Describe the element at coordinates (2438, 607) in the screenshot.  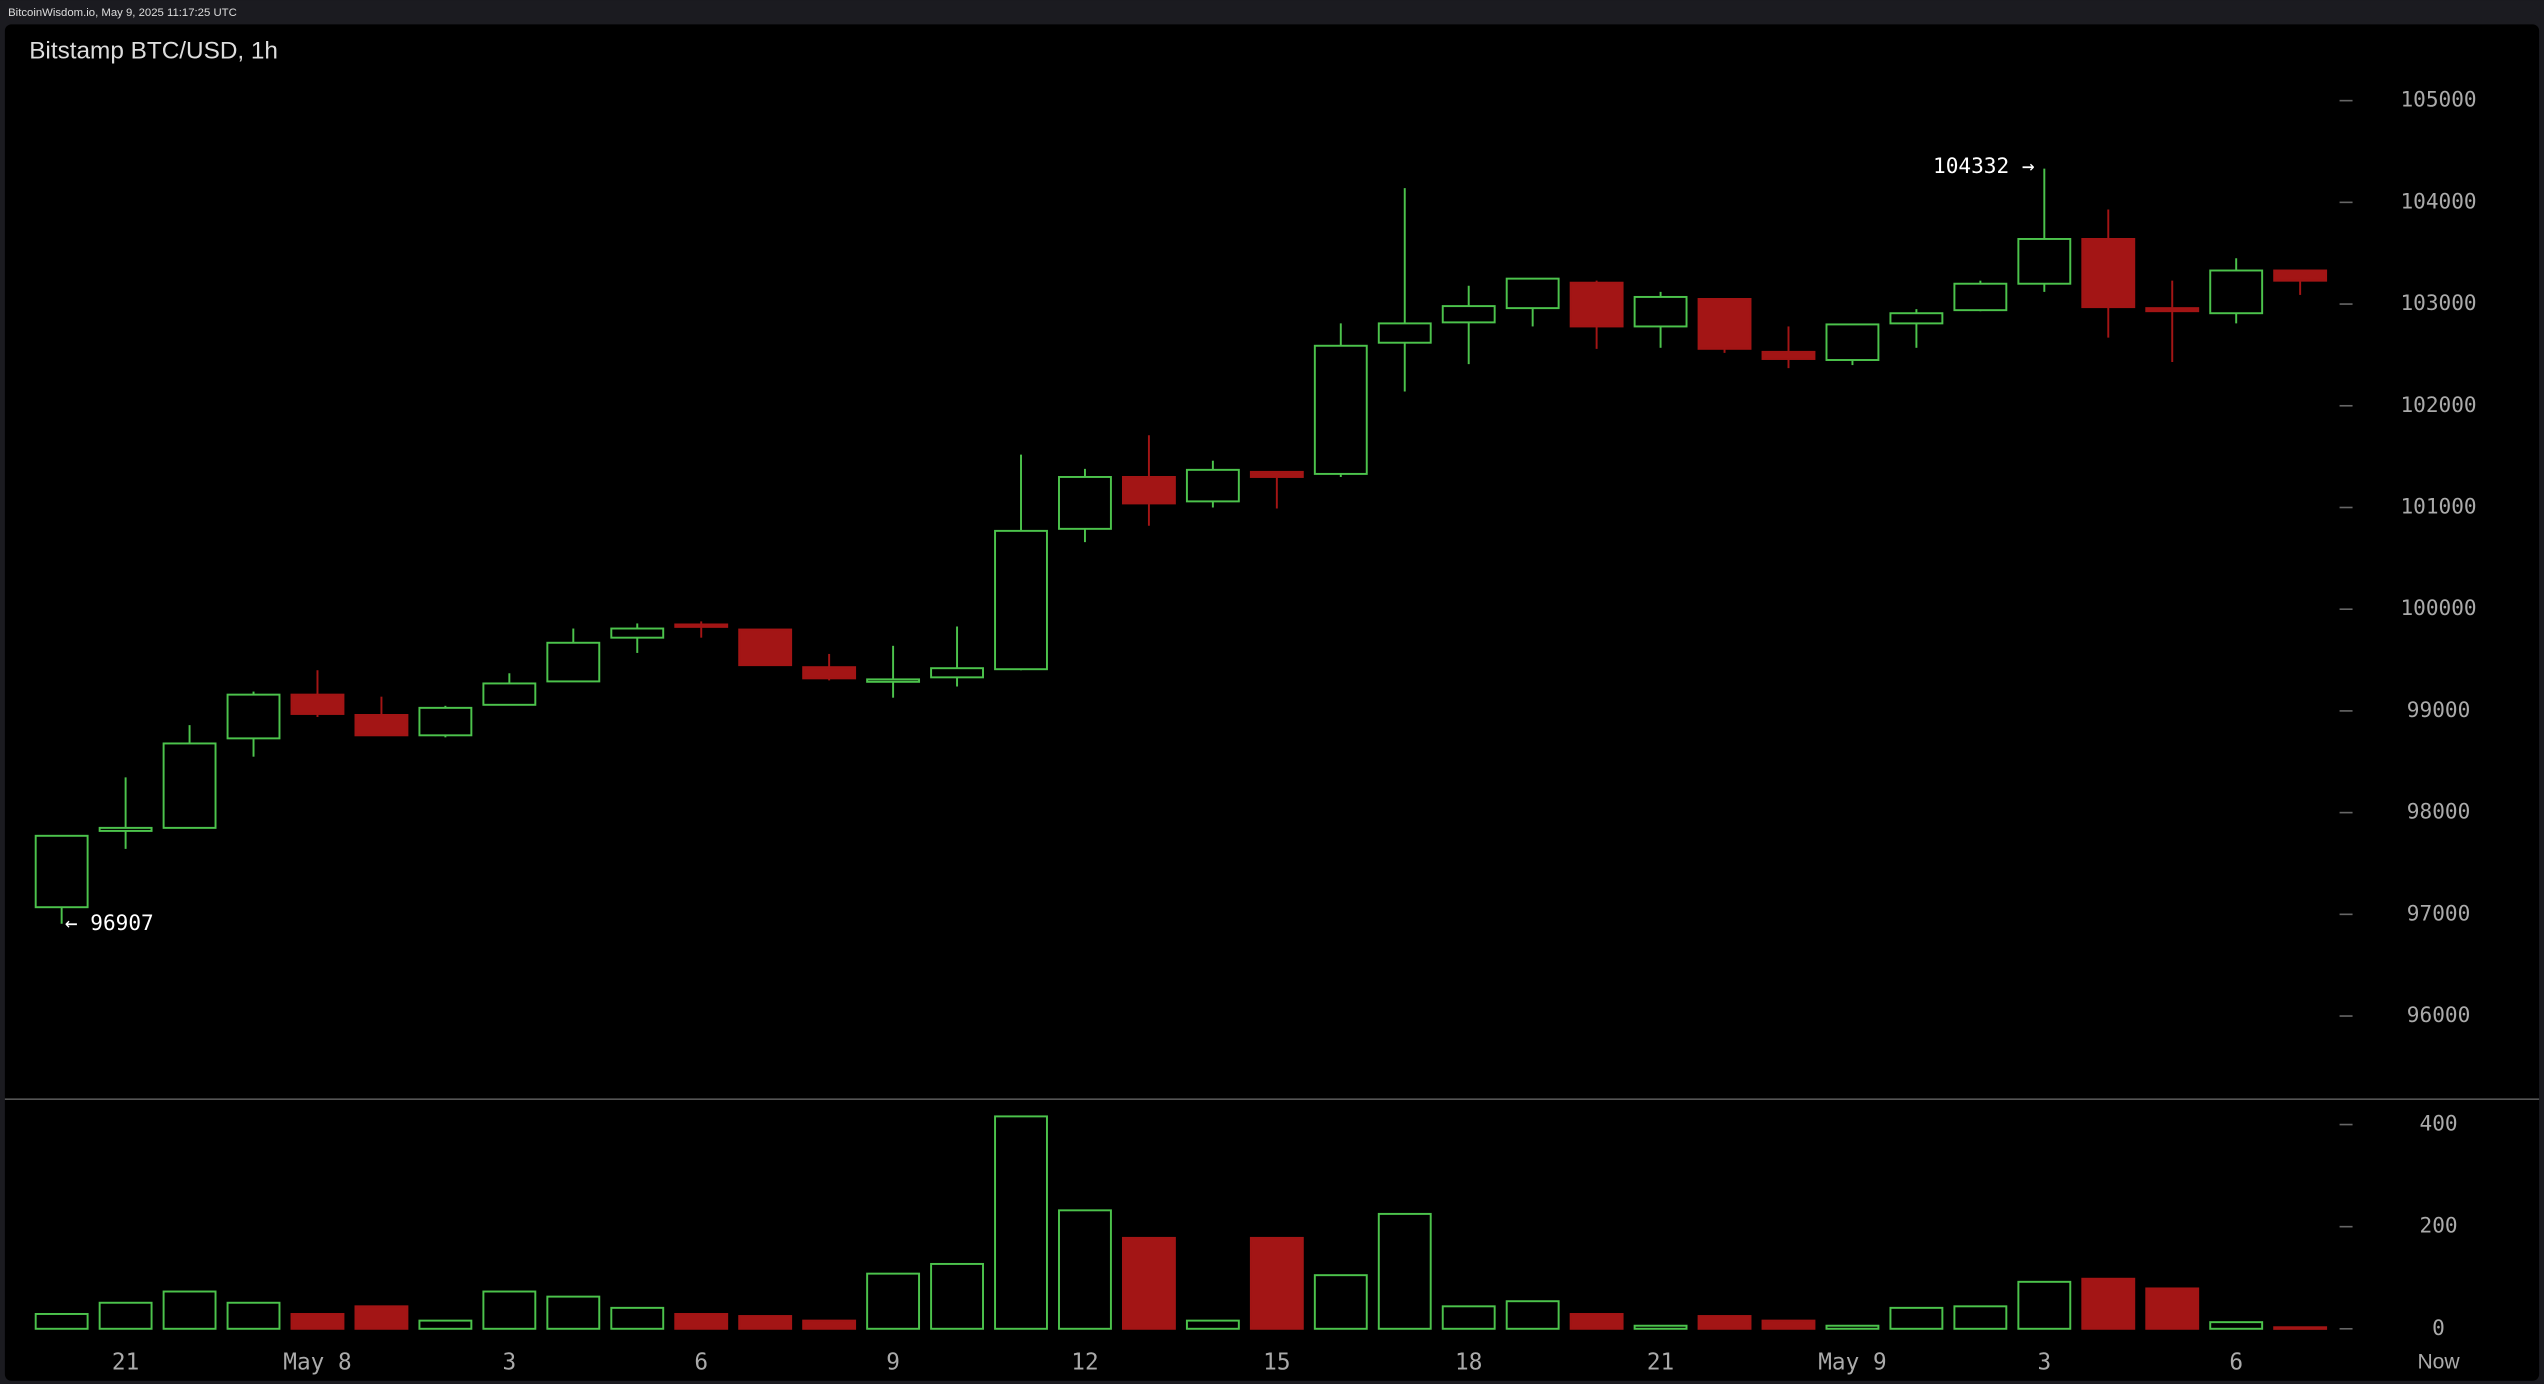
I see `y-tick-label: 100000` at that location.